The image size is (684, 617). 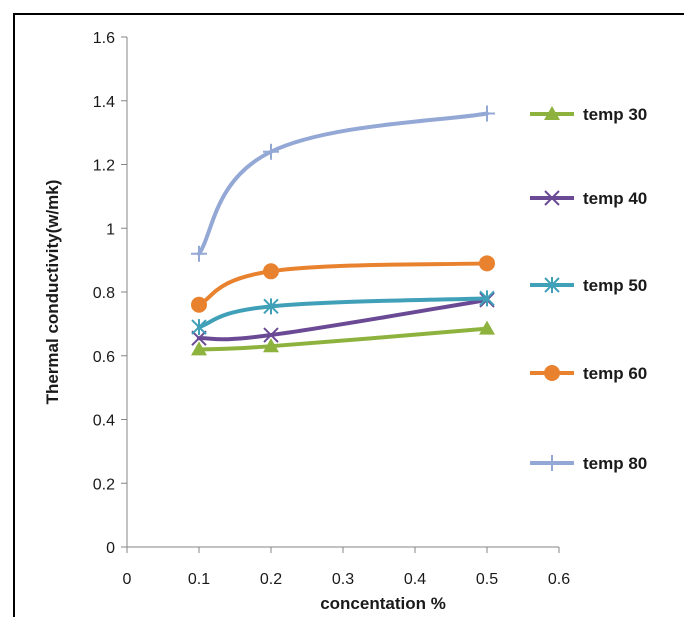 I want to click on legend-item: temp 60, so click(x=588, y=373).